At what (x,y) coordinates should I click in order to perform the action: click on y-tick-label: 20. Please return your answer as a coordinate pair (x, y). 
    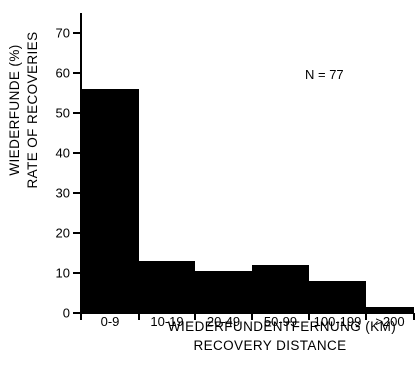
    Looking at the image, I should click on (63, 233).